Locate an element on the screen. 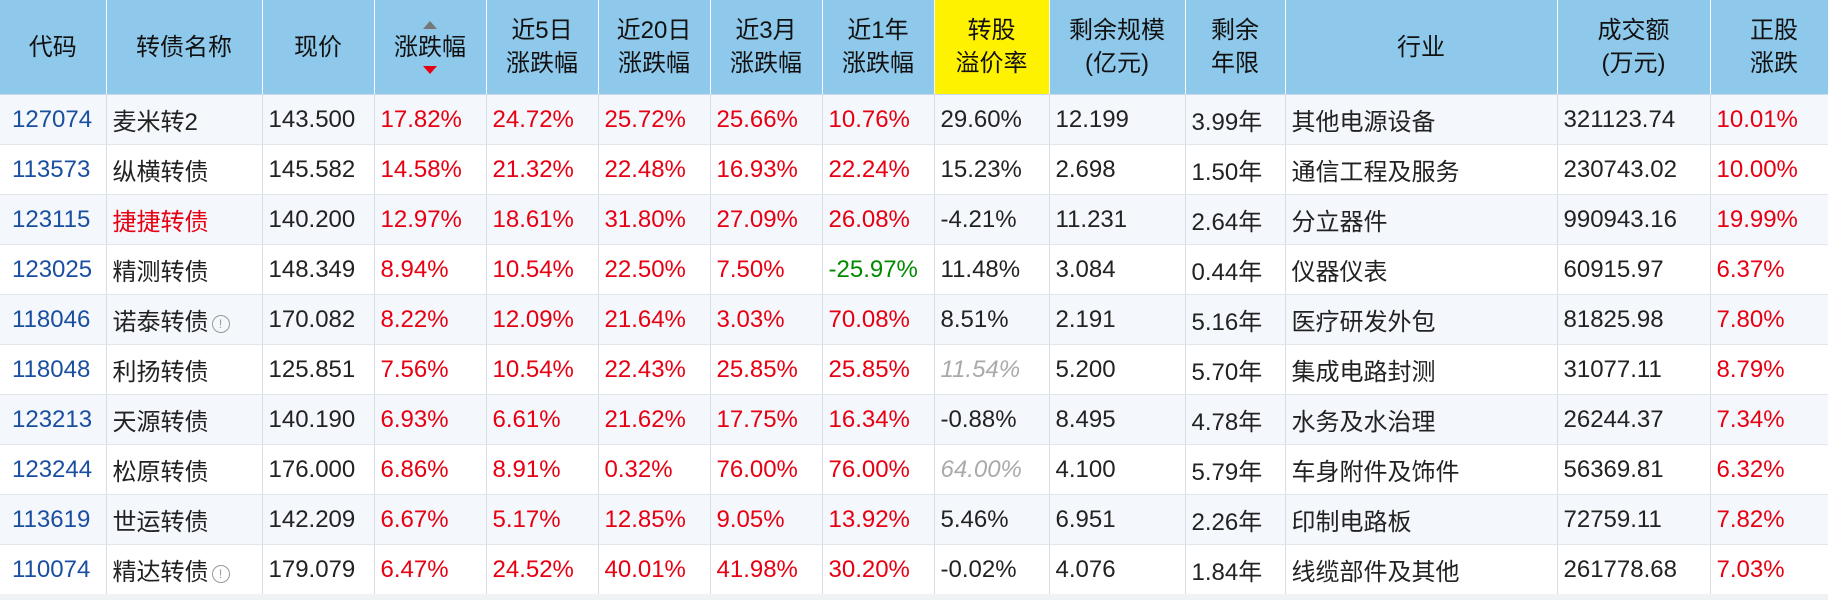 The image size is (1828, 600). bond-code-link: 118048 is located at coordinates (53, 369).